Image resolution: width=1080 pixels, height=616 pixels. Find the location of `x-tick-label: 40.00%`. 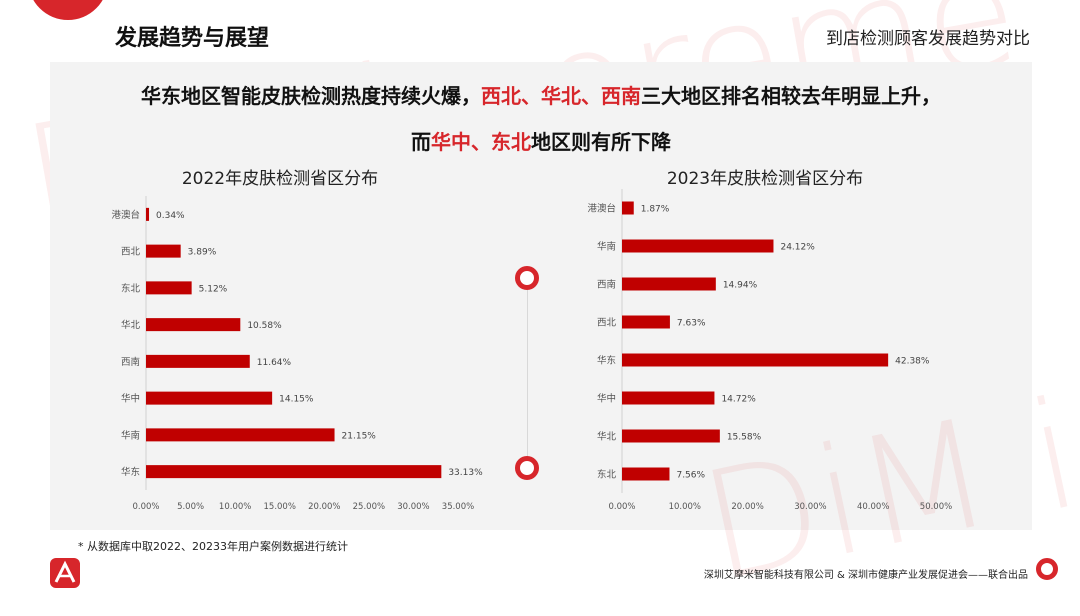

x-tick-label: 40.00% is located at coordinates (873, 507).